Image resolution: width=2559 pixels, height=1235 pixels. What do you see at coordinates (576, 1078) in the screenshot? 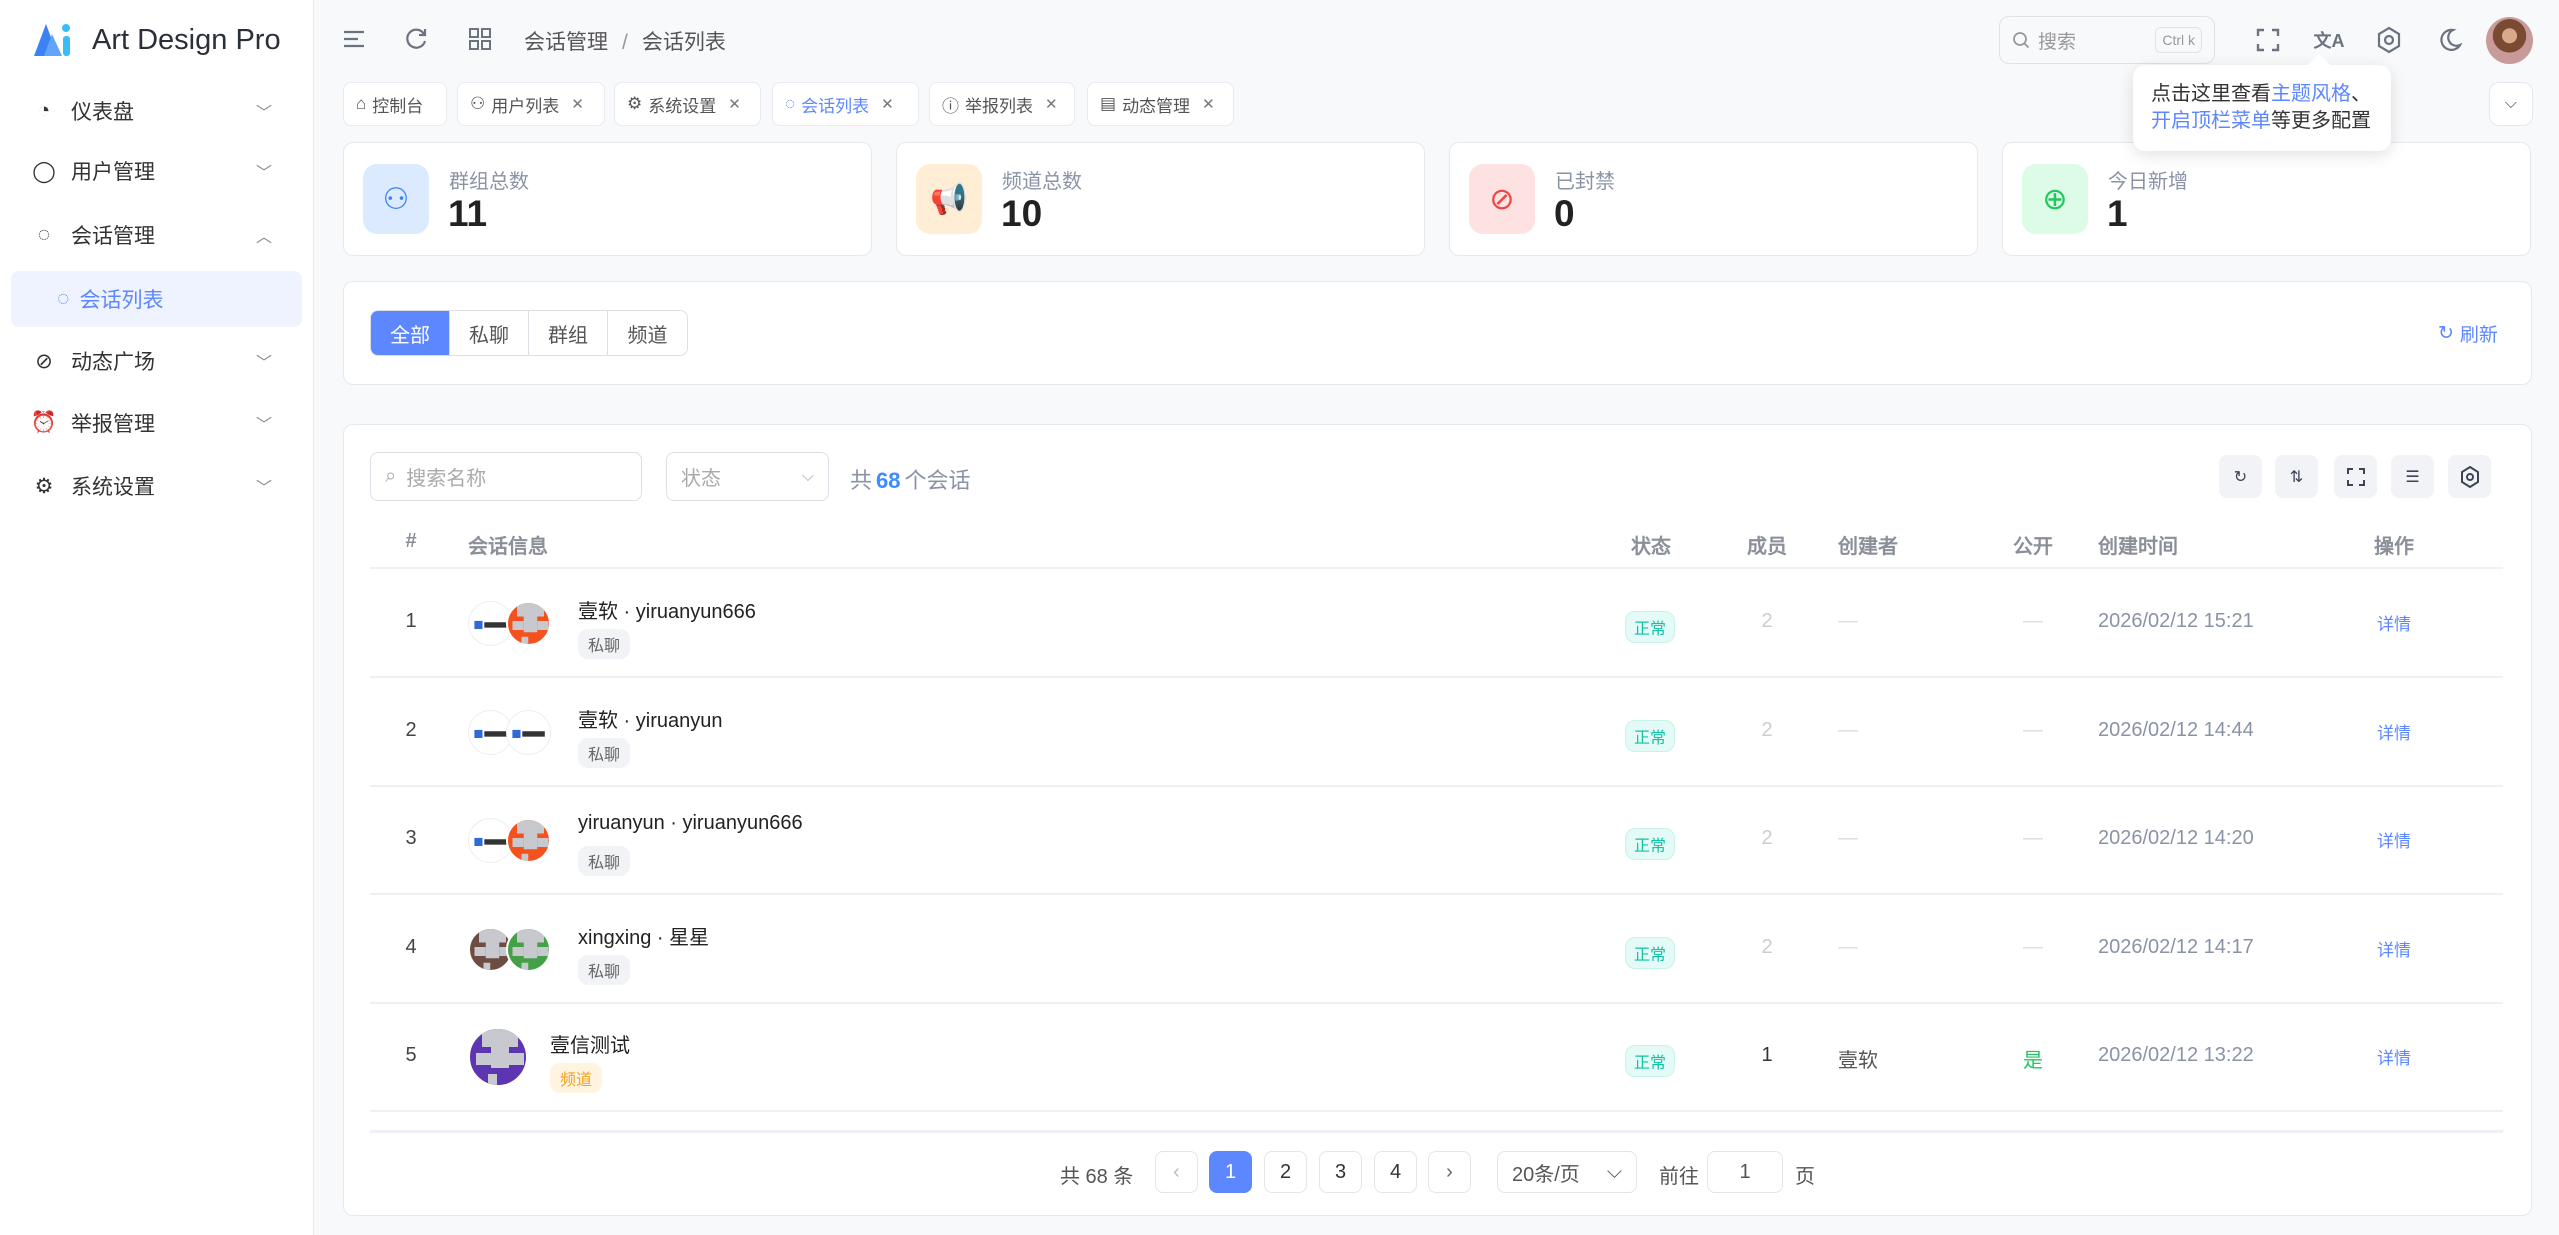
I see `session-type-tag: 频道` at bounding box center [576, 1078].